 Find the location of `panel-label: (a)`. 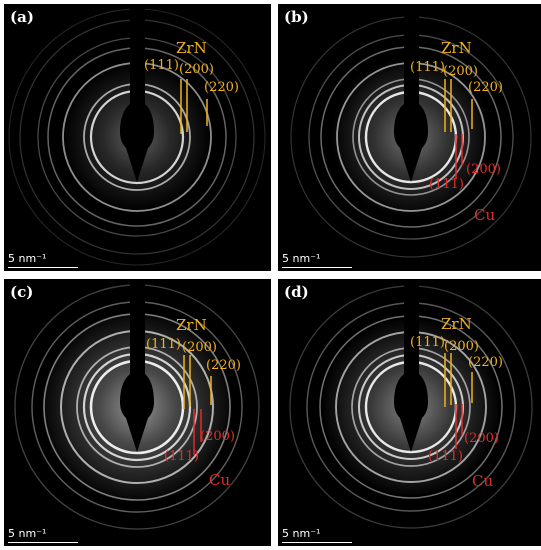

panel-label: (a) is located at coordinates (22, 17).